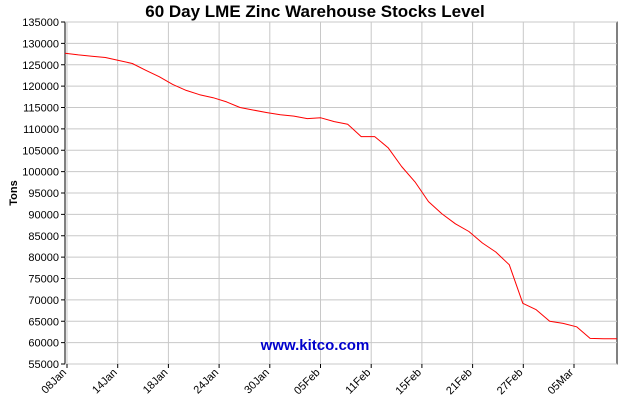 This screenshot has width=630, height=400. Describe the element at coordinates (358, 382) in the screenshot. I see `x-tick-label: 11Feb` at that location.